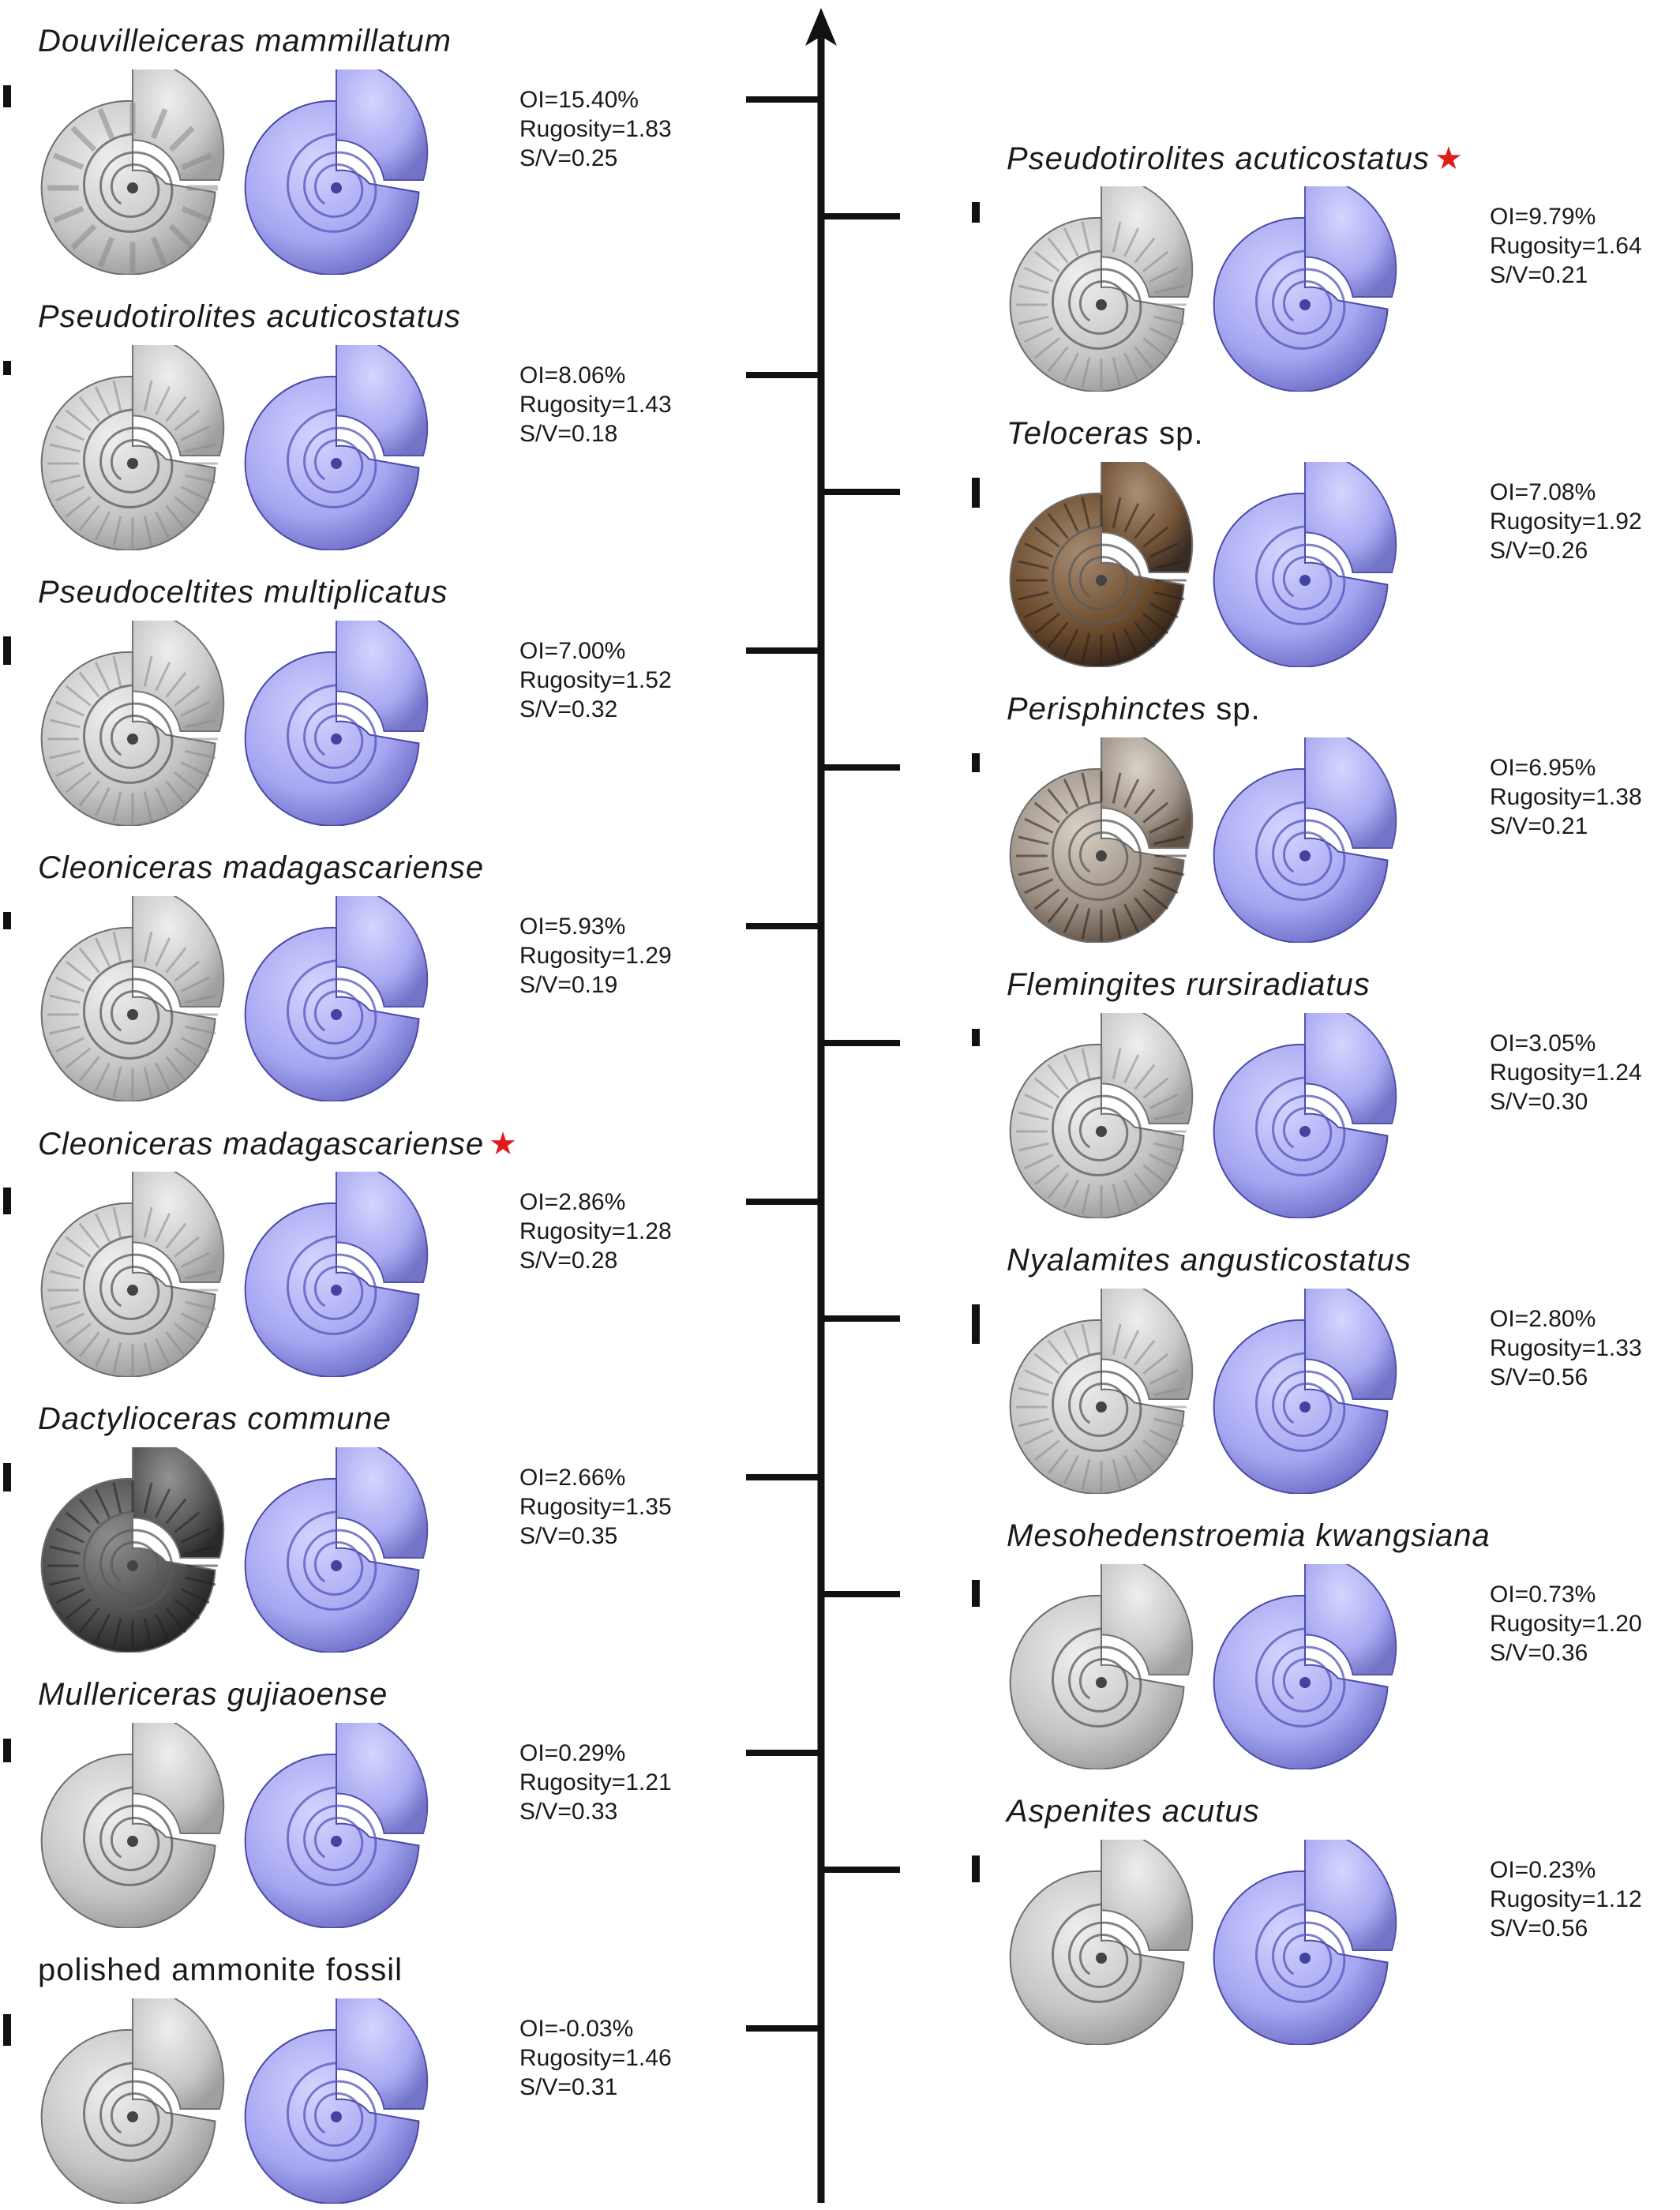 This screenshot has height=2210, width=1680. I want to click on species-binomial: Mesohedenstroemia kwangsiana, so click(1249, 1535).